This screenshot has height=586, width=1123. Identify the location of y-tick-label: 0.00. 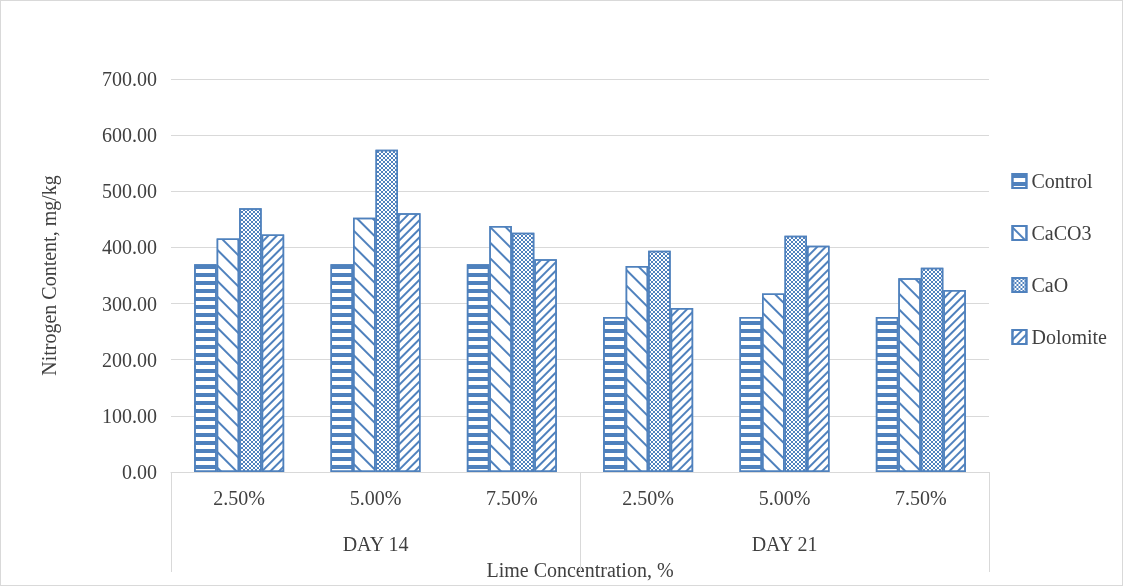
(139, 472).